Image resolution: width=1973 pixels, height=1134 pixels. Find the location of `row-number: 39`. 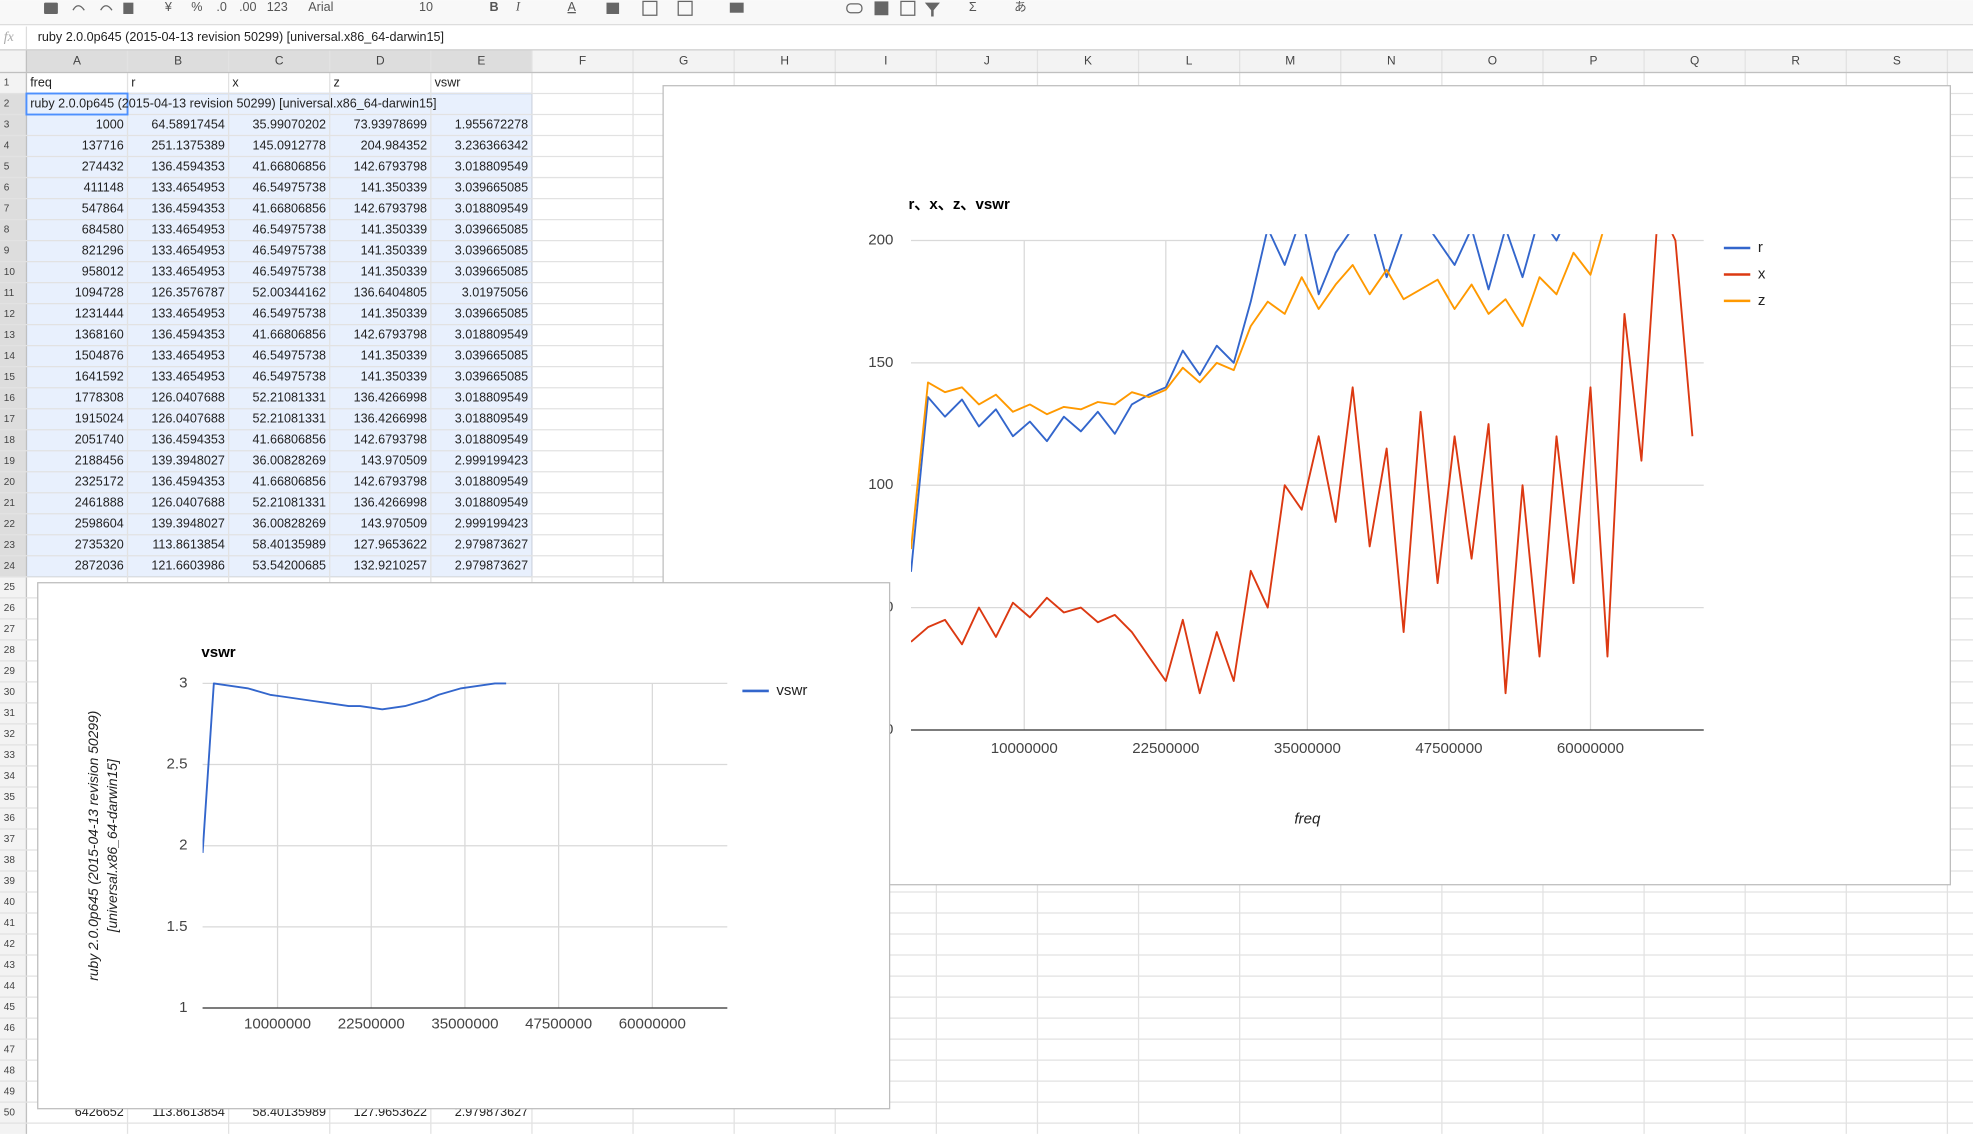

row-number: 39 is located at coordinates (10, 881).